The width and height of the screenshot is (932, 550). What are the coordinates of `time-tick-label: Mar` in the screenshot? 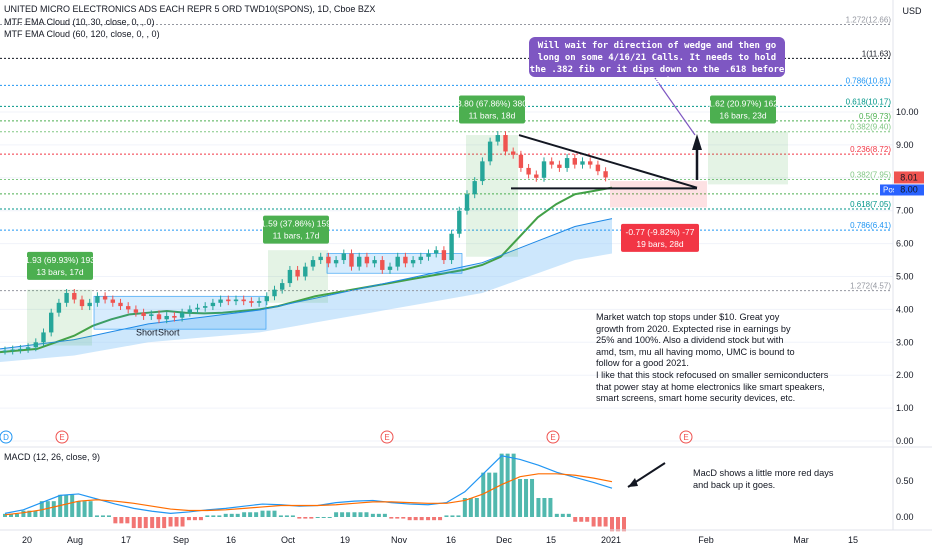 It's located at (801, 540).